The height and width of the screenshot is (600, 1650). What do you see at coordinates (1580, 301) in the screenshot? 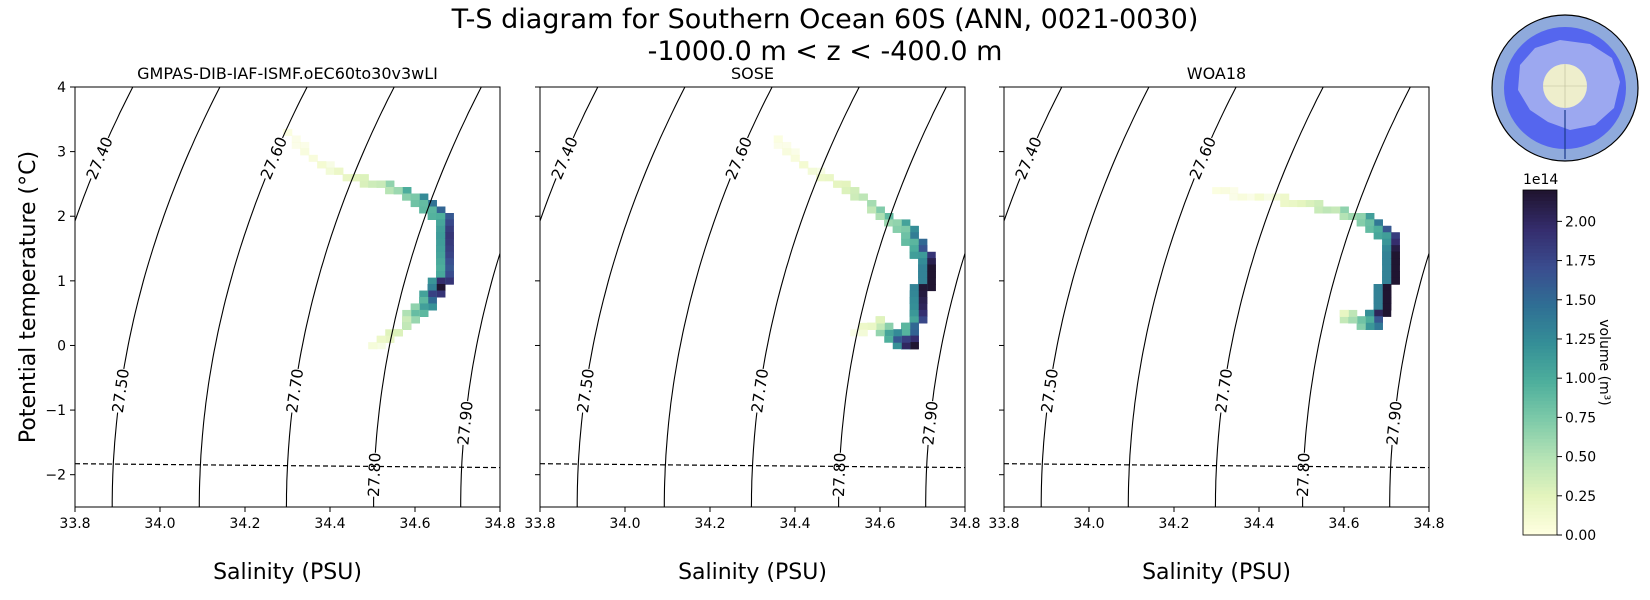
I see `colorbar-tick-label: 1.50` at bounding box center [1580, 301].